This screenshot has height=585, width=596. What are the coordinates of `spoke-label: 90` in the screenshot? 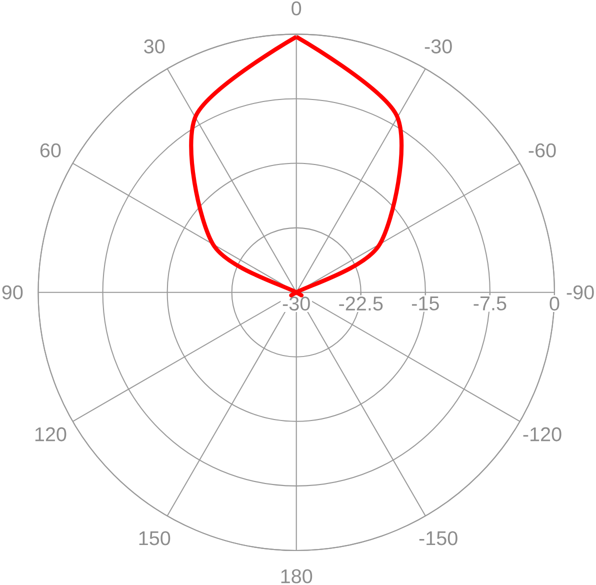 It's located at (12, 292).